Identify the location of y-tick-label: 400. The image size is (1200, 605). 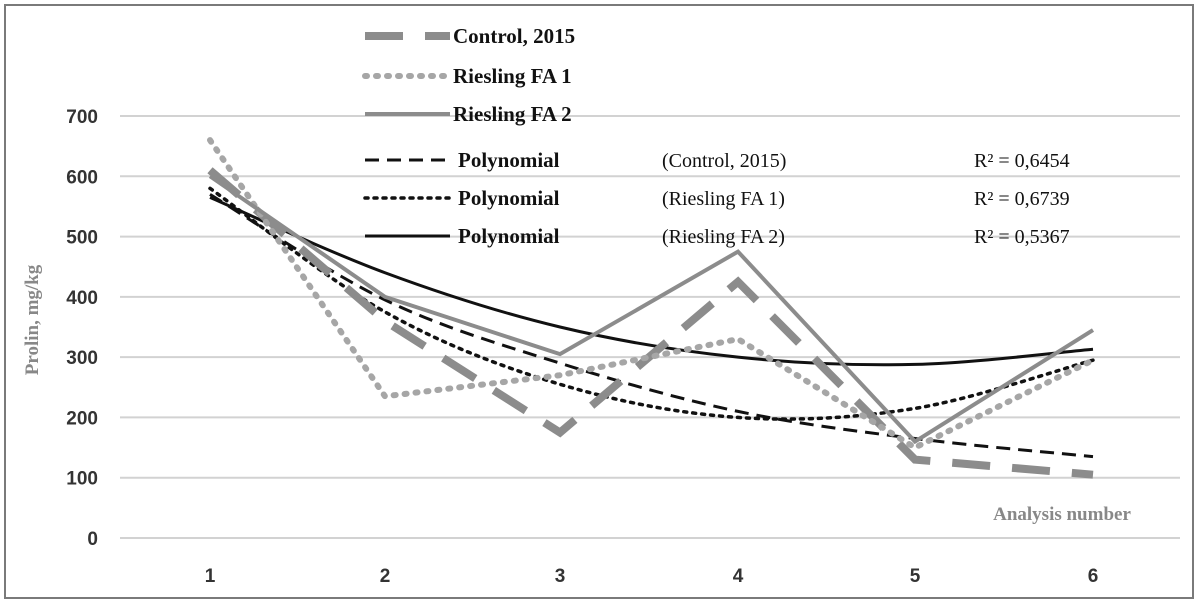
(82, 298).